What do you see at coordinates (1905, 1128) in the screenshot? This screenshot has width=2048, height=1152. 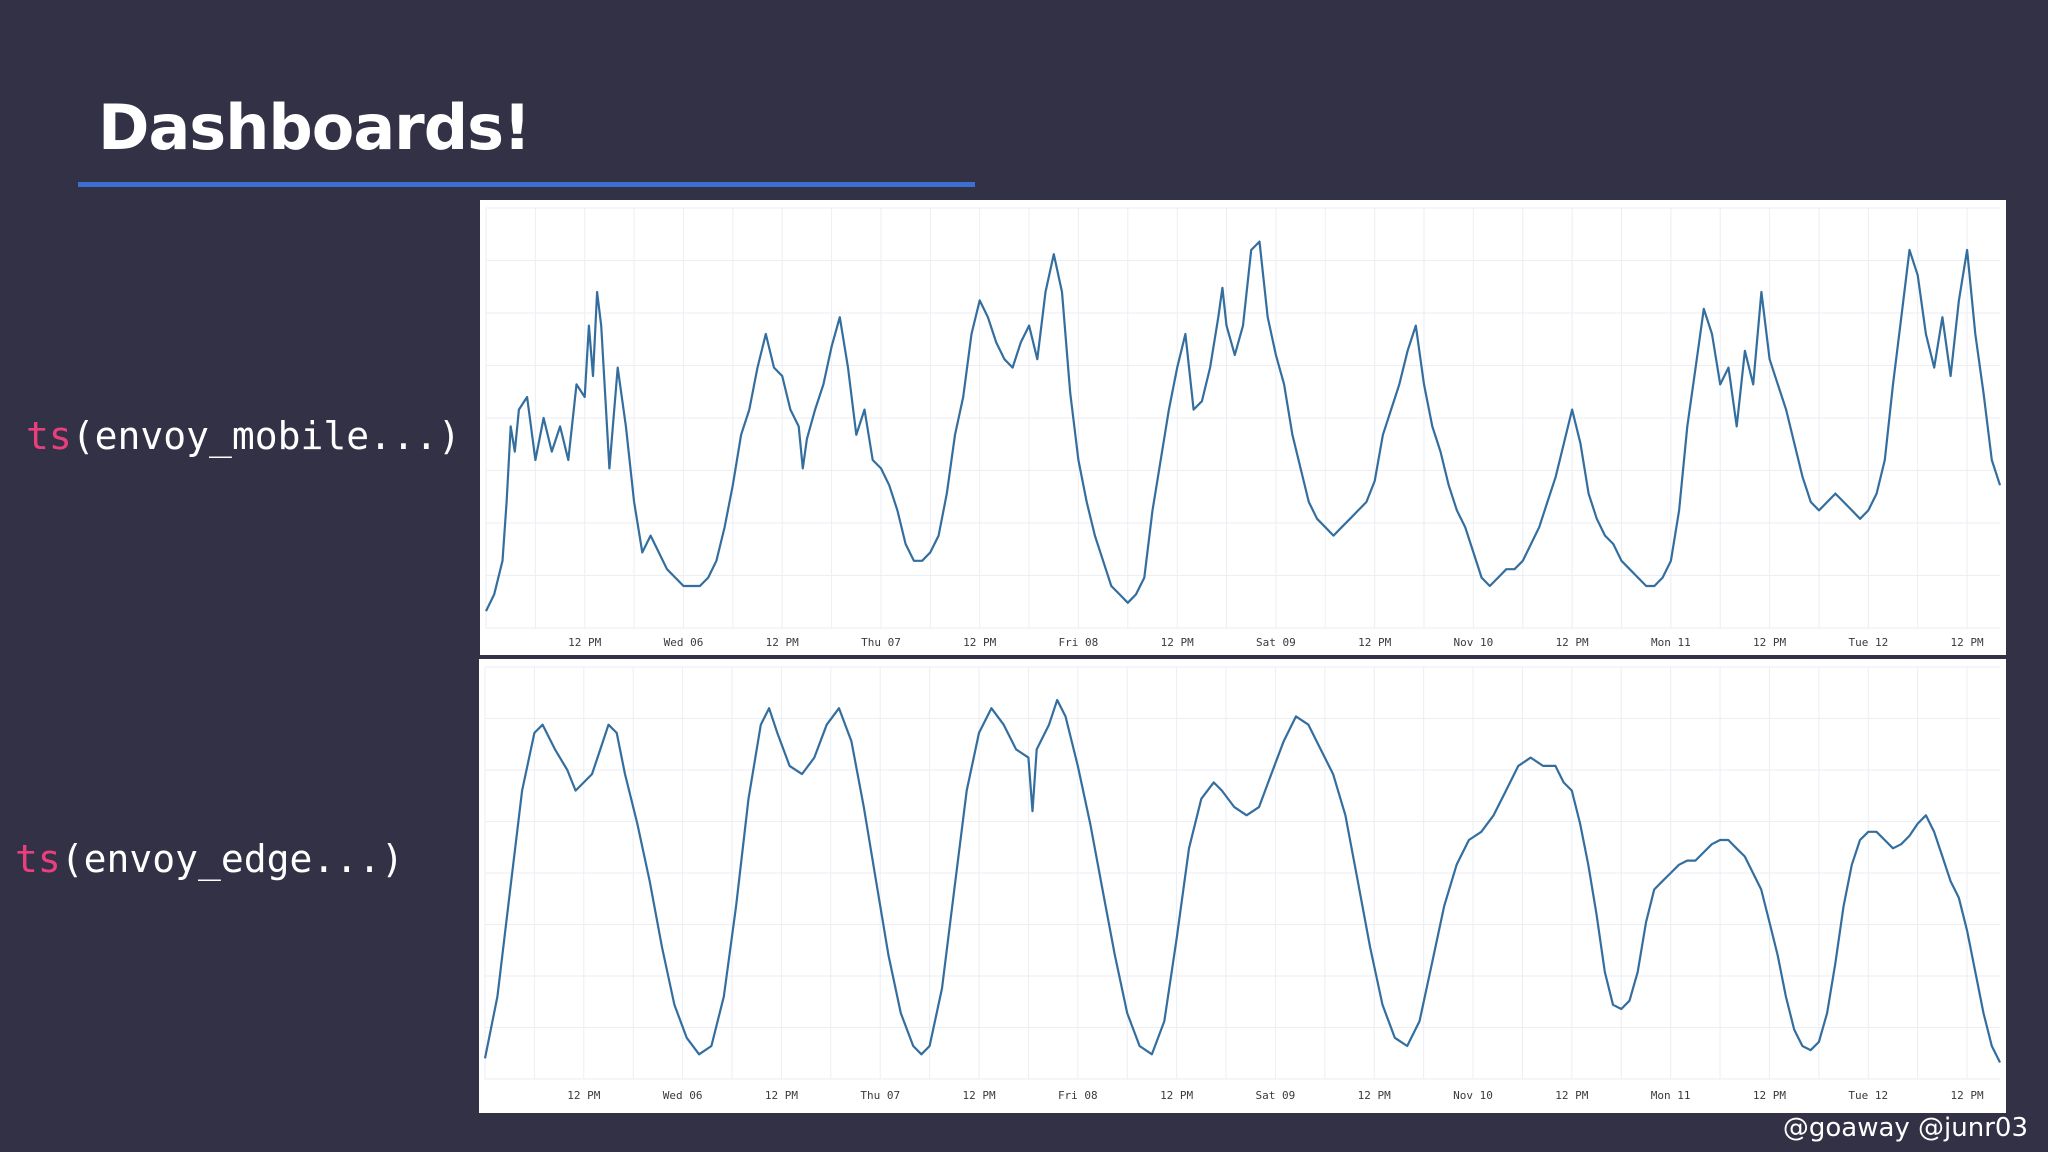 I see `slide-credit: @goaway @junr03` at bounding box center [1905, 1128].